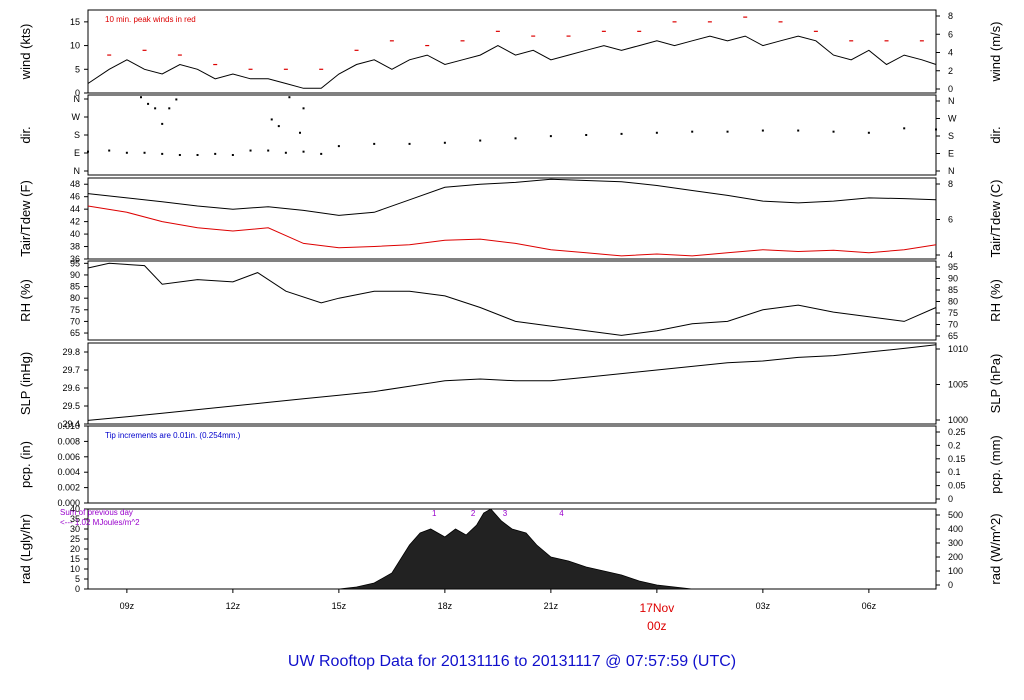  I want to click on dir-left-tick-label: N, so click(77, 99).